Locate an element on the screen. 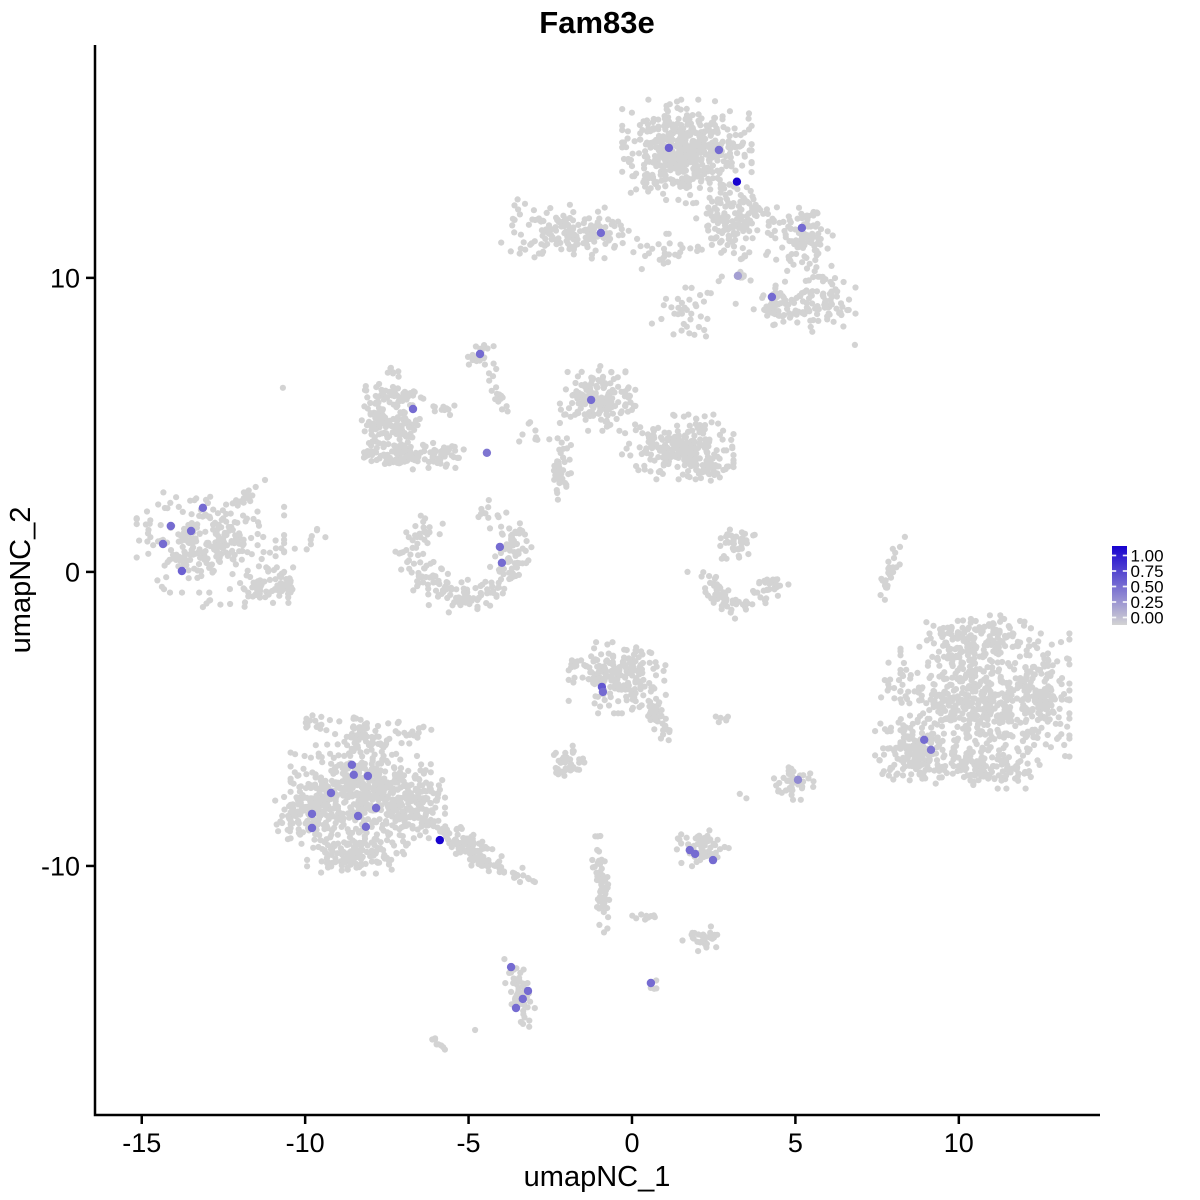 The image size is (1200, 1200). x-tick-label: -5 is located at coordinates (469, 1143).